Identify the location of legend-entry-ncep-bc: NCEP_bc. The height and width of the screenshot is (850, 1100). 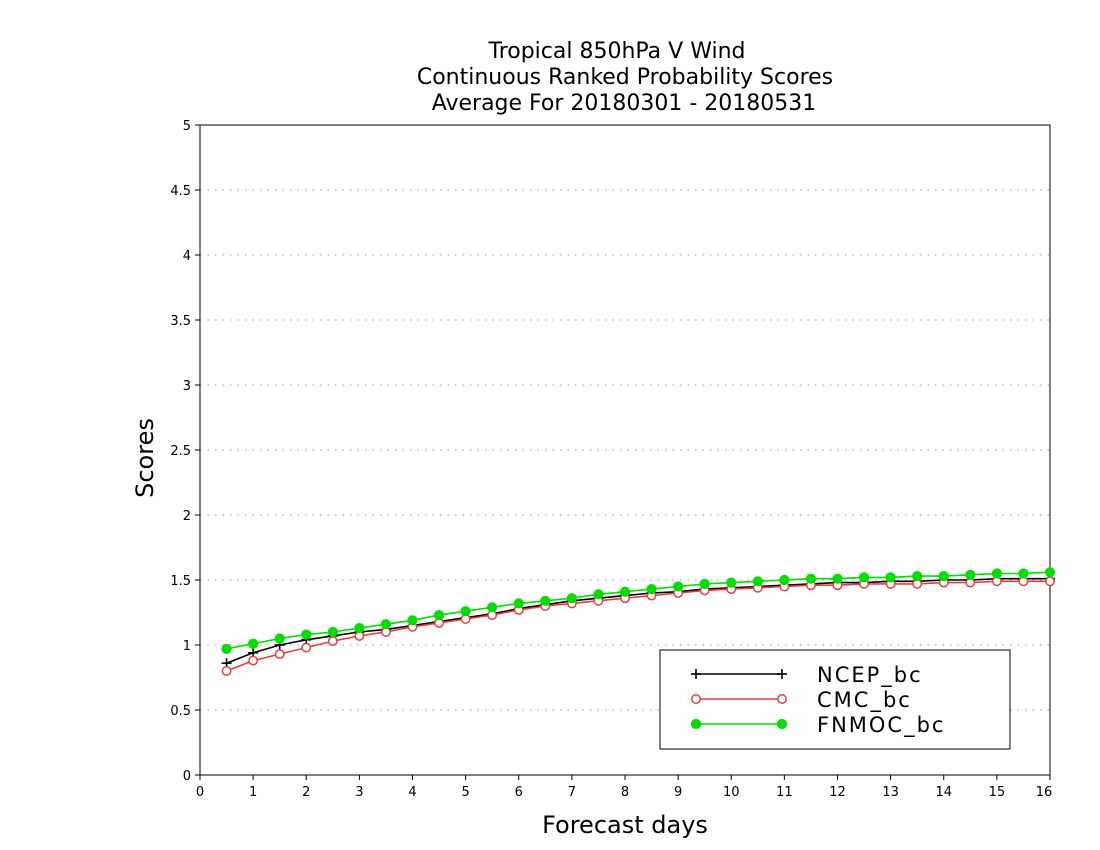
(807, 675).